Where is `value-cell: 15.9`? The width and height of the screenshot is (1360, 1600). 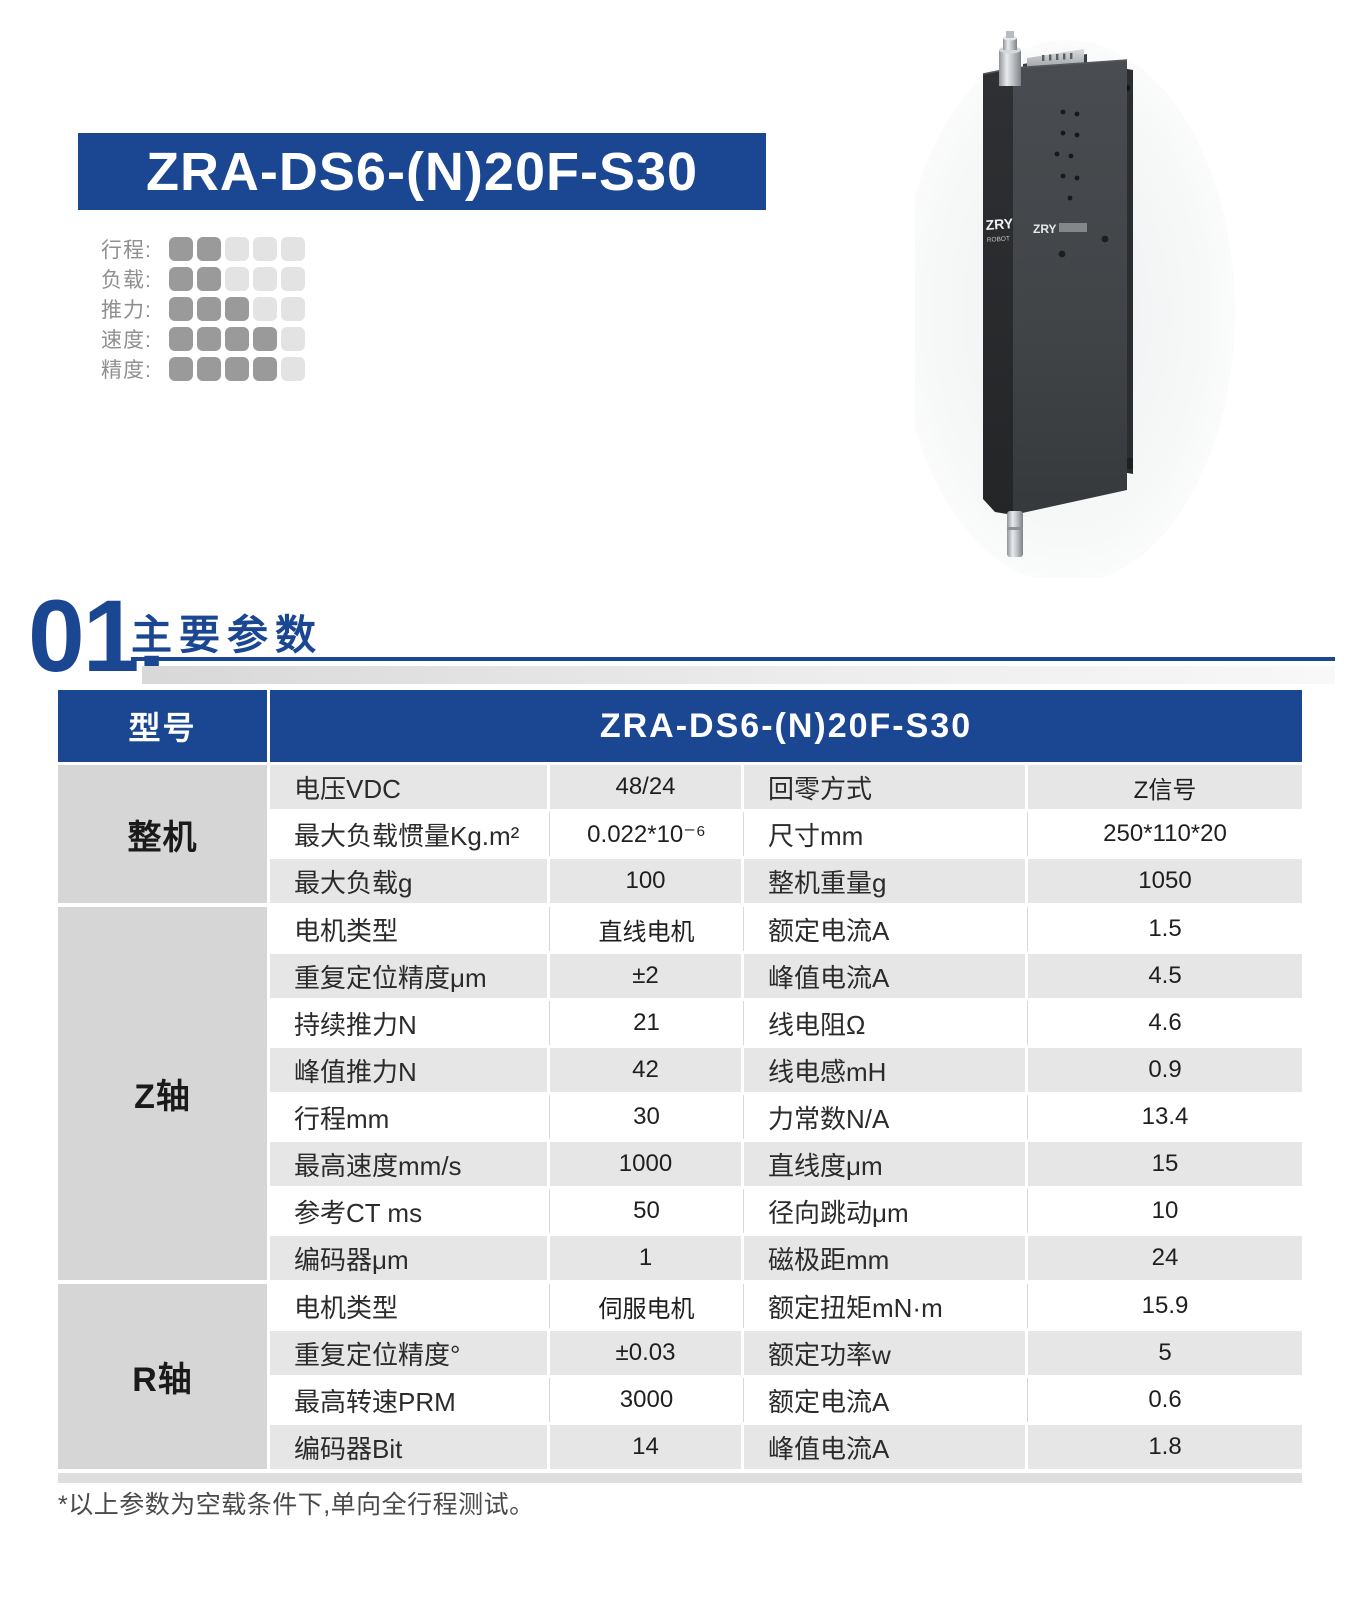
value-cell: 15.9 is located at coordinates (1165, 1306).